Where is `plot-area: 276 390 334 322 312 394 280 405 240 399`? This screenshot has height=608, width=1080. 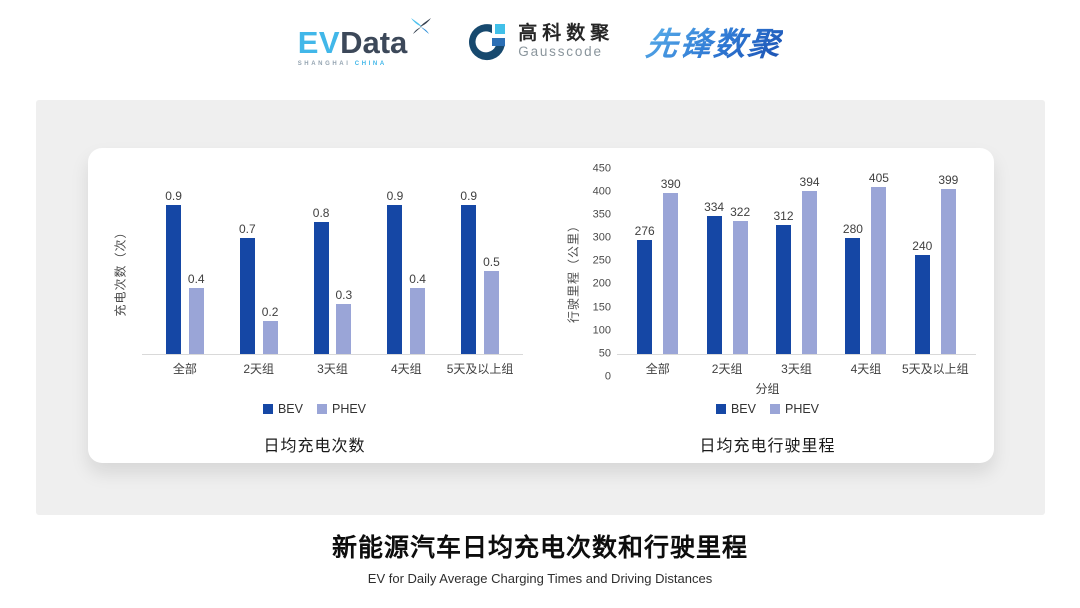 plot-area: 276 390 334 322 312 394 280 405 240 399 is located at coordinates (796, 259).